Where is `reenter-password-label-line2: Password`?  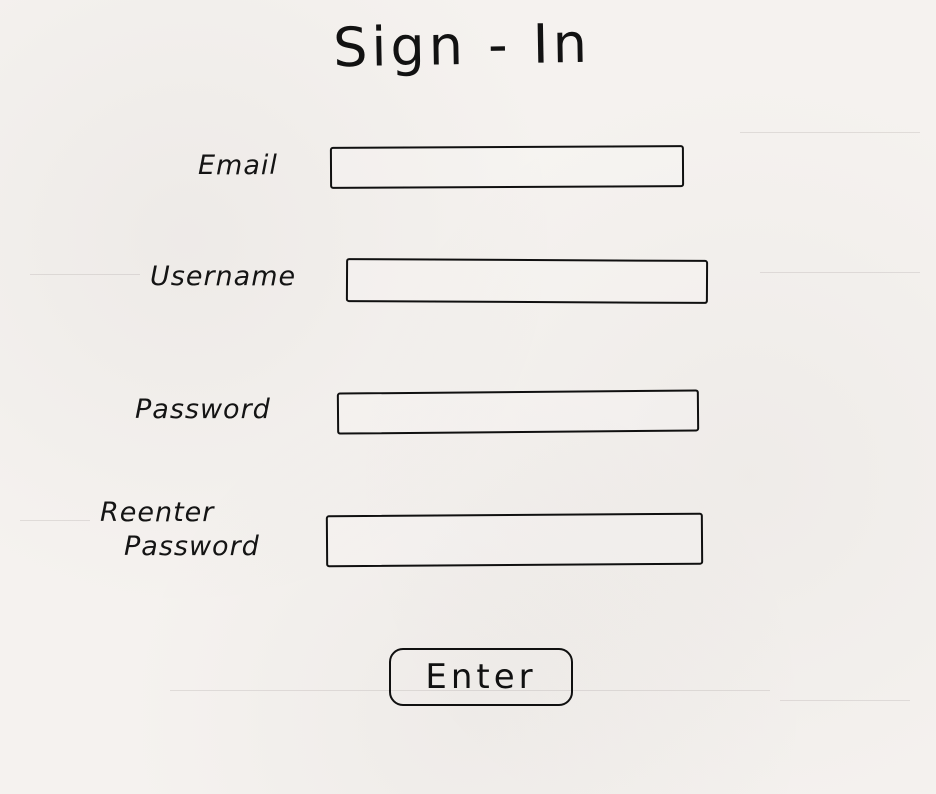
reenter-password-label-line2: Password is located at coordinates (192, 546).